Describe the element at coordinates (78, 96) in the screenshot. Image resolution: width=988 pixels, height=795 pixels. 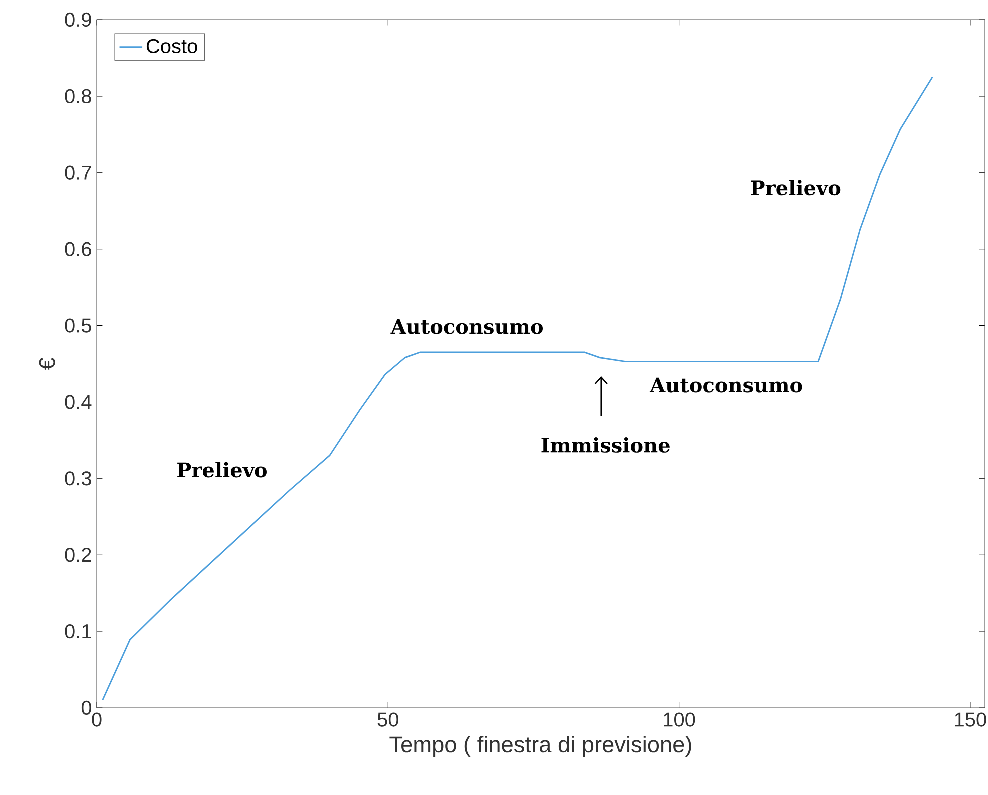
I see `y-tick-label: 0.8` at that location.